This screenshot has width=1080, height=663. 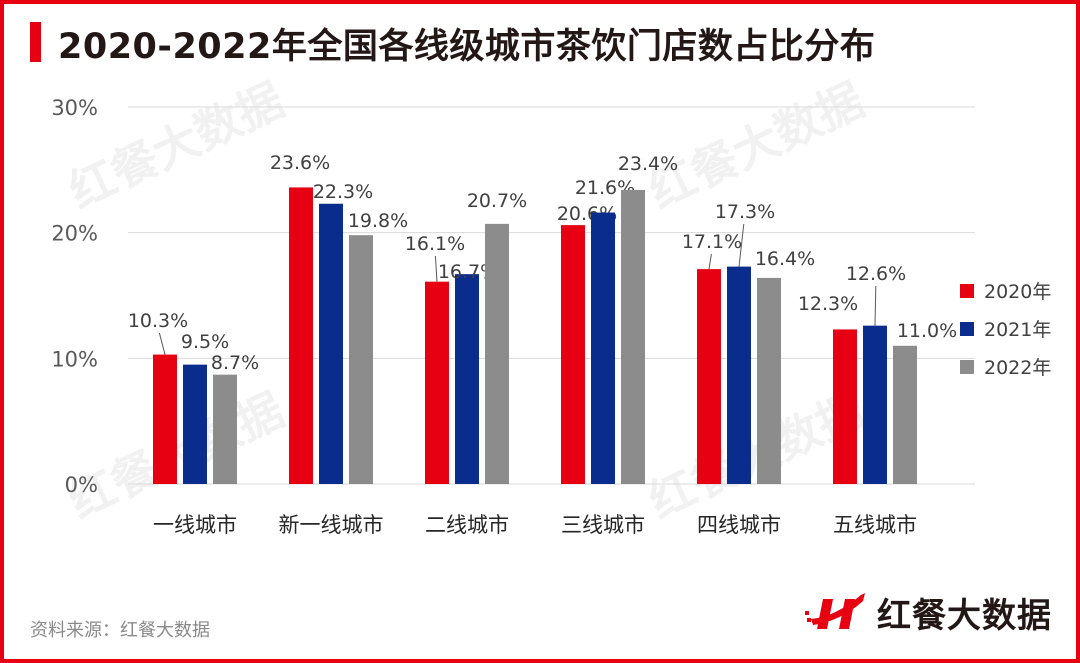 What do you see at coordinates (300, 163) in the screenshot?
I see `data-label: 23.6%` at bounding box center [300, 163].